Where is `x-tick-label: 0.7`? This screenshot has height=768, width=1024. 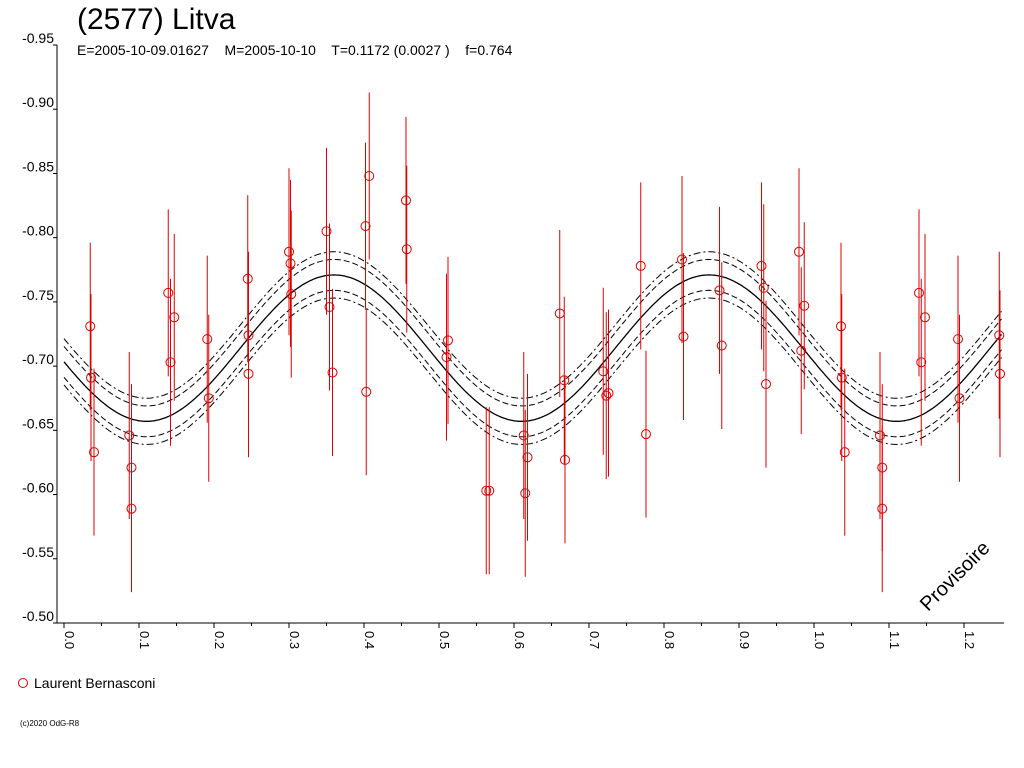 x-tick-label: 0.7 is located at coordinates (594, 640).